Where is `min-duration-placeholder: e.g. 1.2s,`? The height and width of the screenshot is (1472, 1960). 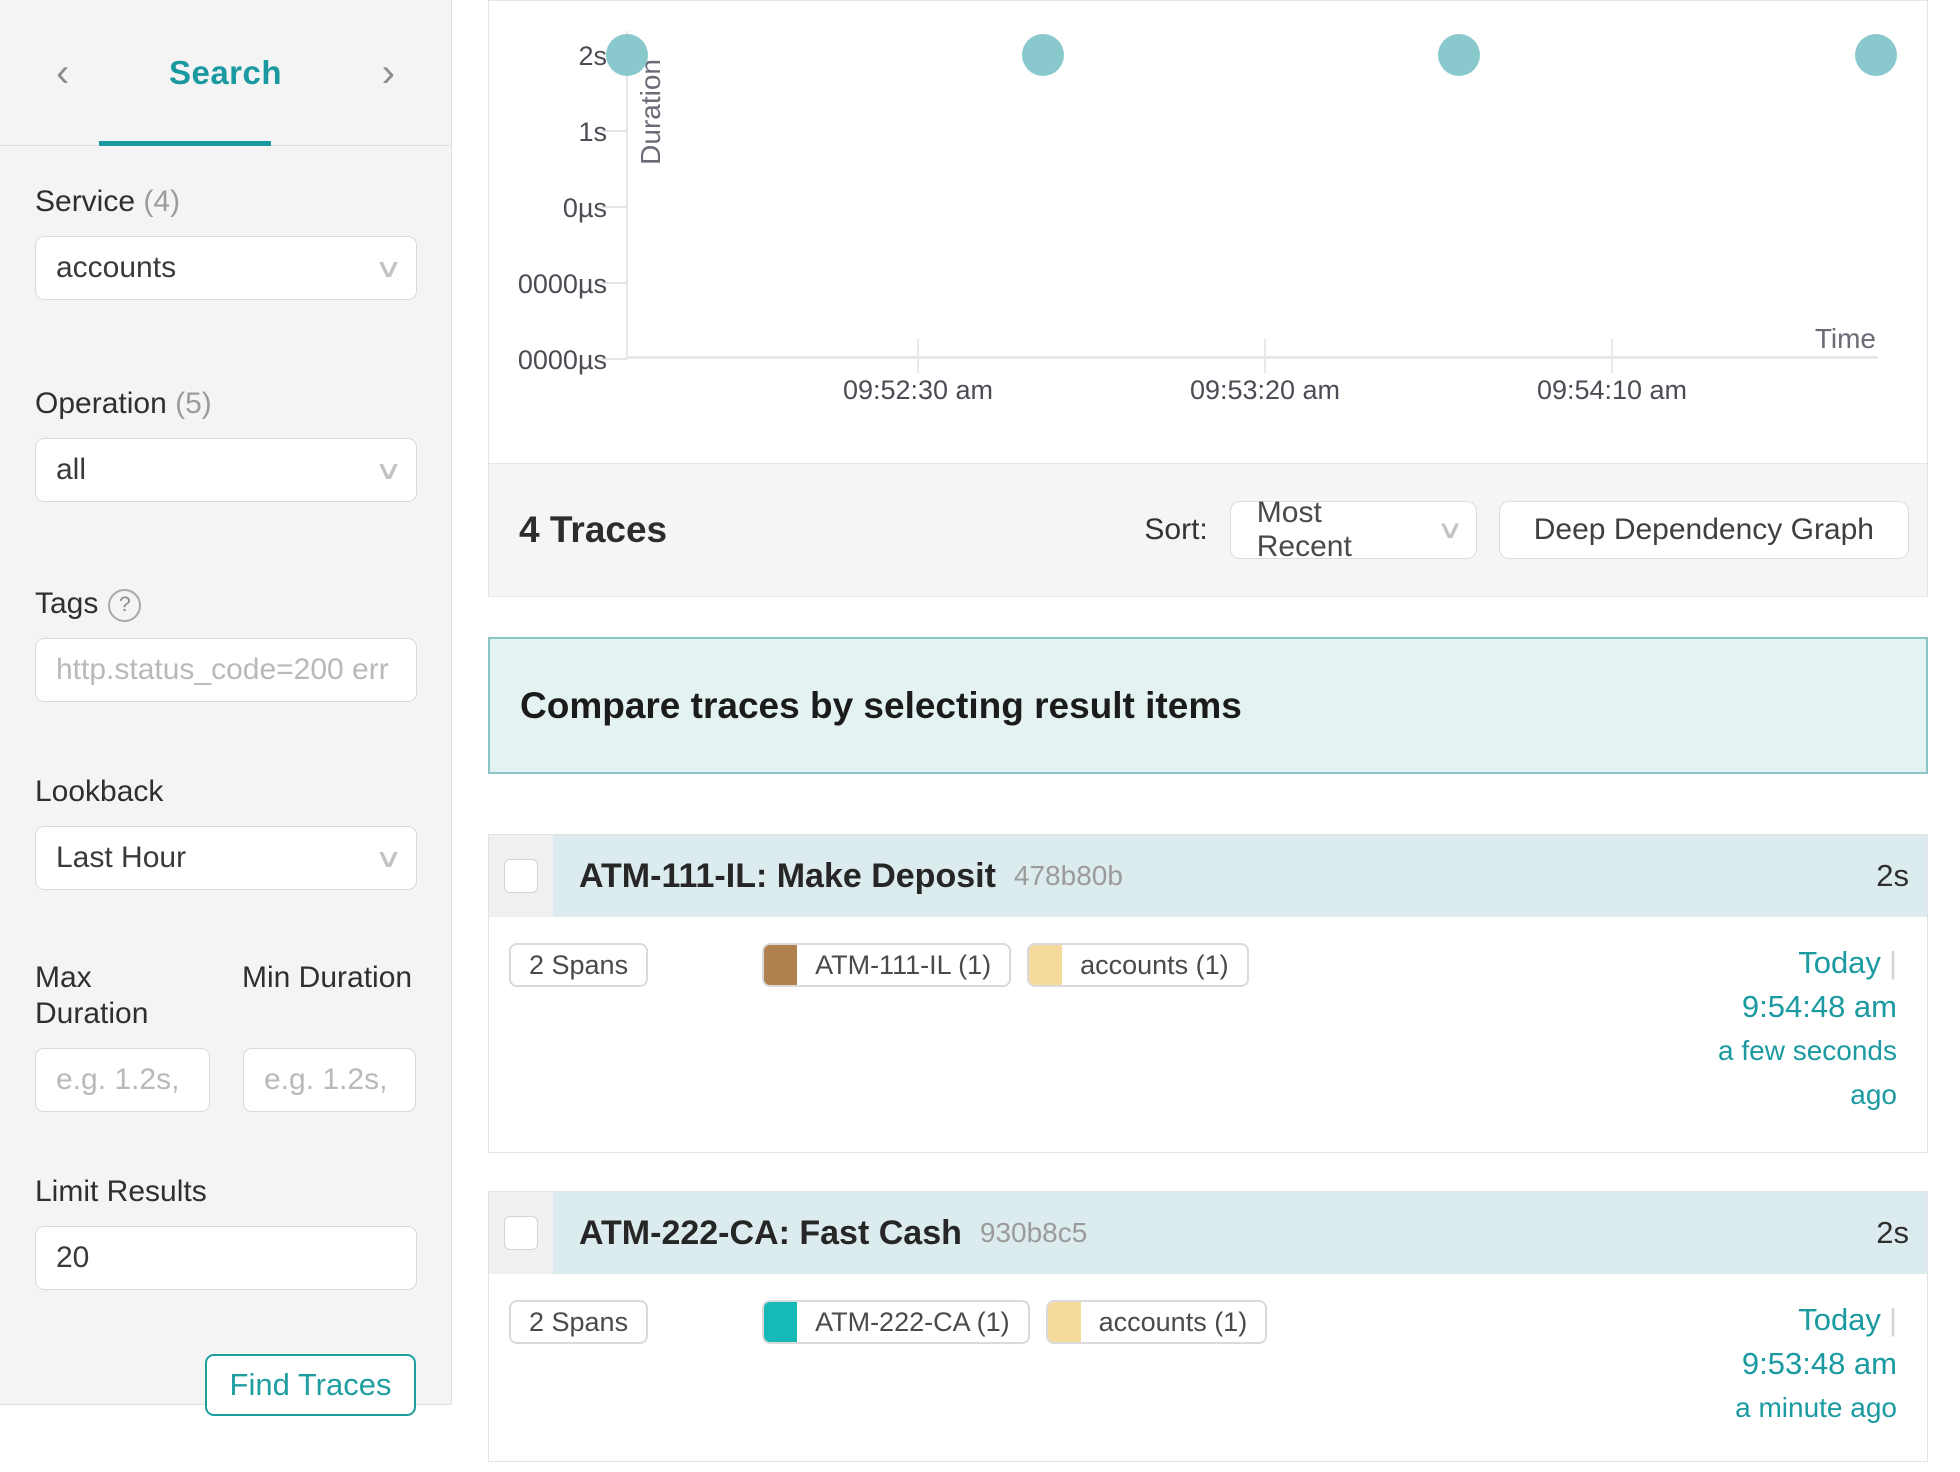 min-duration-placeholder: e.g. 1.2s, is located at coordinates (326, 1079).